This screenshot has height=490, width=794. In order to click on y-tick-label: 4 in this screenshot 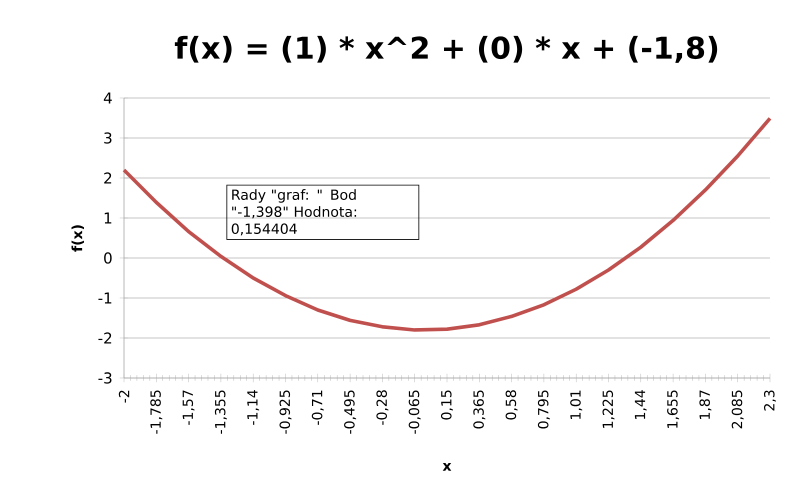, I will do `click(108, 98)`.